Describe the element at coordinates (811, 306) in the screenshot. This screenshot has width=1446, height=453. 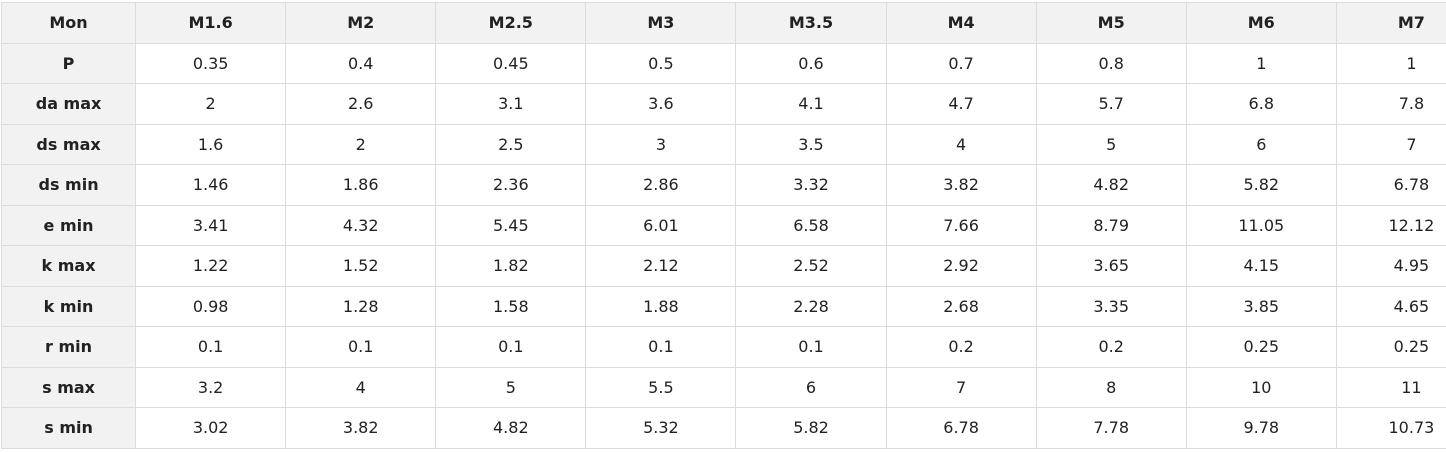
I see `table-cell: 2.28` at that location.